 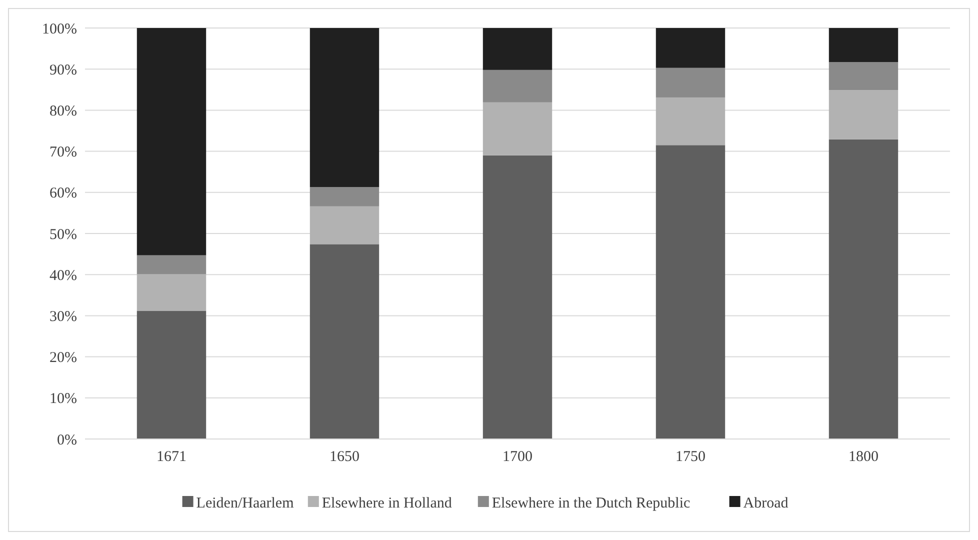 I want to click on x-tick-label: 1650, so click(x=345, y=457).